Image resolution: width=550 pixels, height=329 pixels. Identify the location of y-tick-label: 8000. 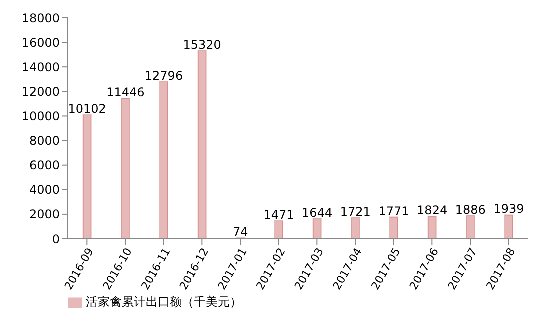
(44, 141).